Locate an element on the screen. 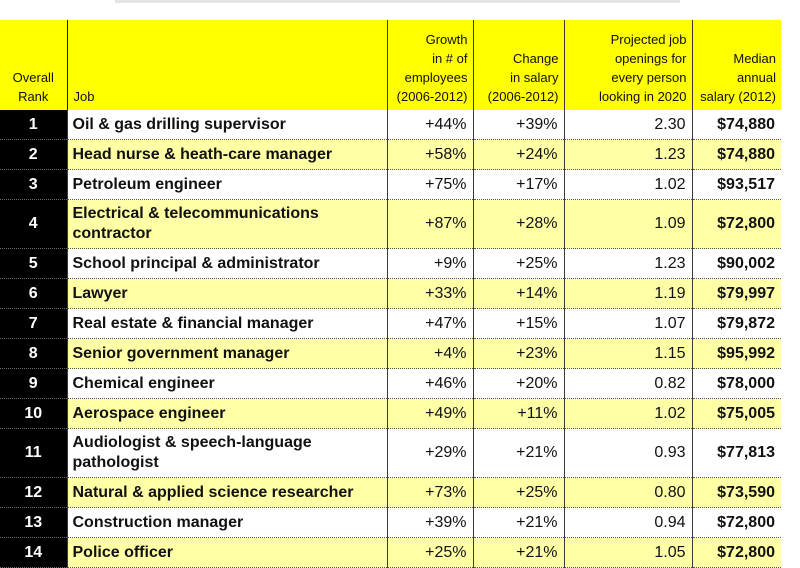 The image size is (800, 568). projected-cell: 1.09 is located at coordinates (627, 224).